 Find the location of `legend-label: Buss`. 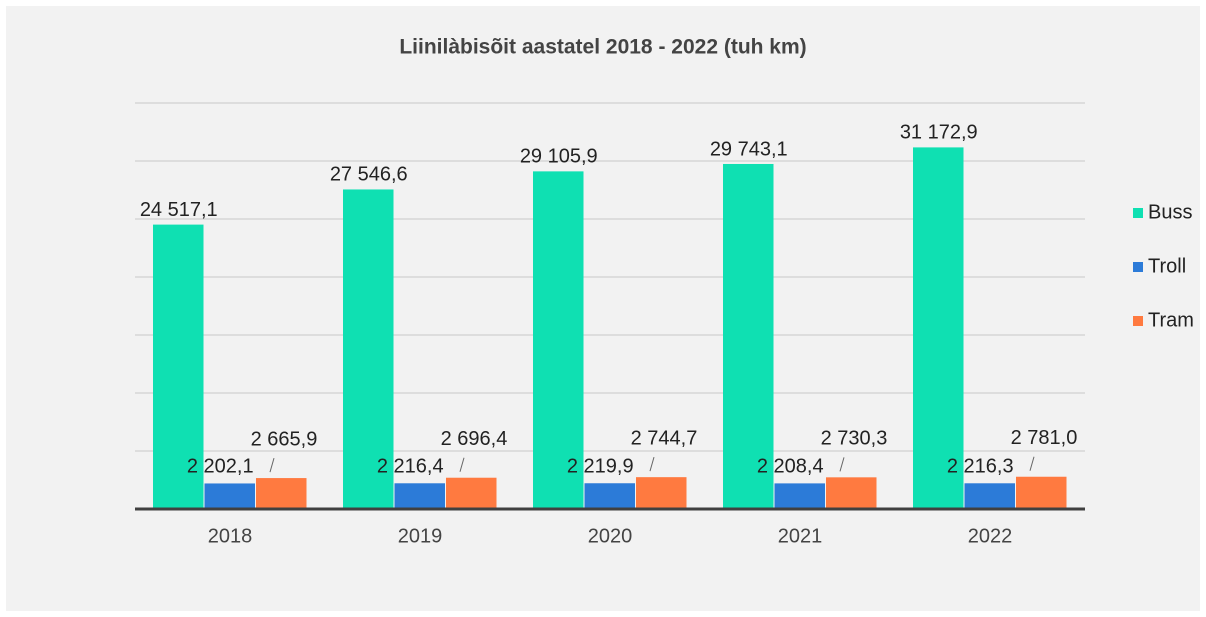

legend-label: Buss is located at coordinates (1170, 212).